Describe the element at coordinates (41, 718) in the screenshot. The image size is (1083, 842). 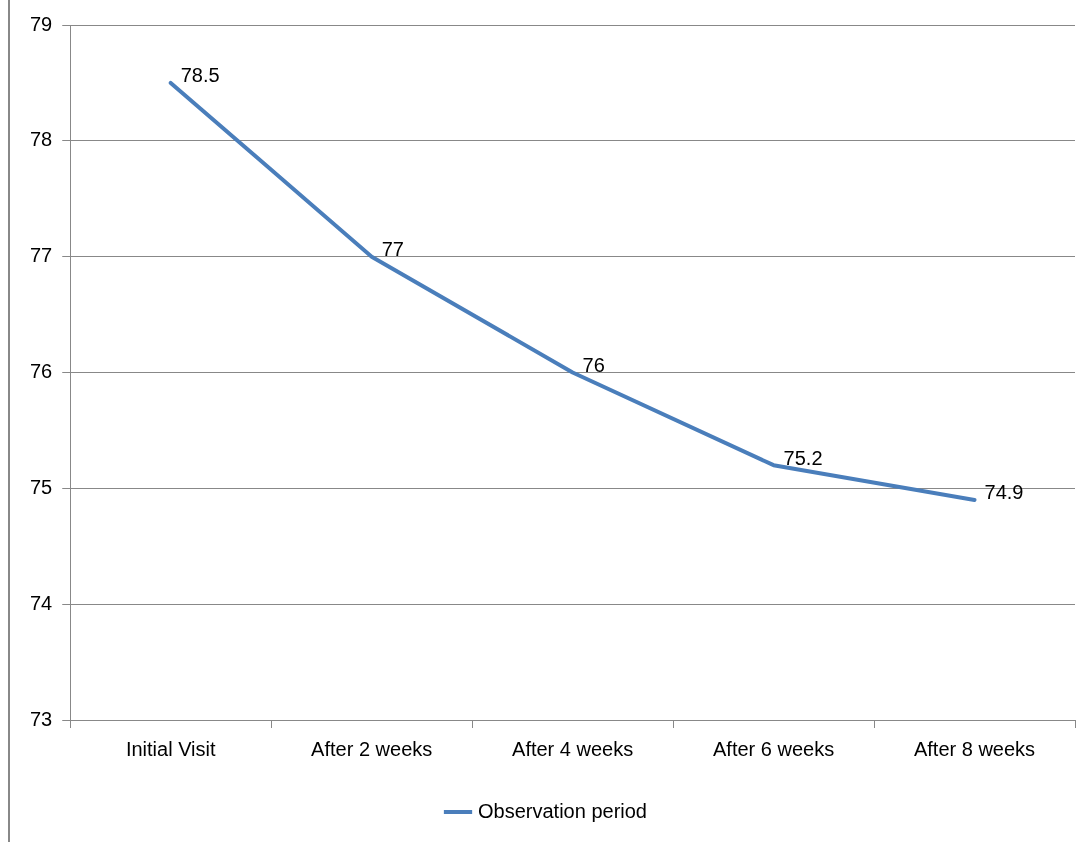
I see `y-tick-label: 73` at that location.